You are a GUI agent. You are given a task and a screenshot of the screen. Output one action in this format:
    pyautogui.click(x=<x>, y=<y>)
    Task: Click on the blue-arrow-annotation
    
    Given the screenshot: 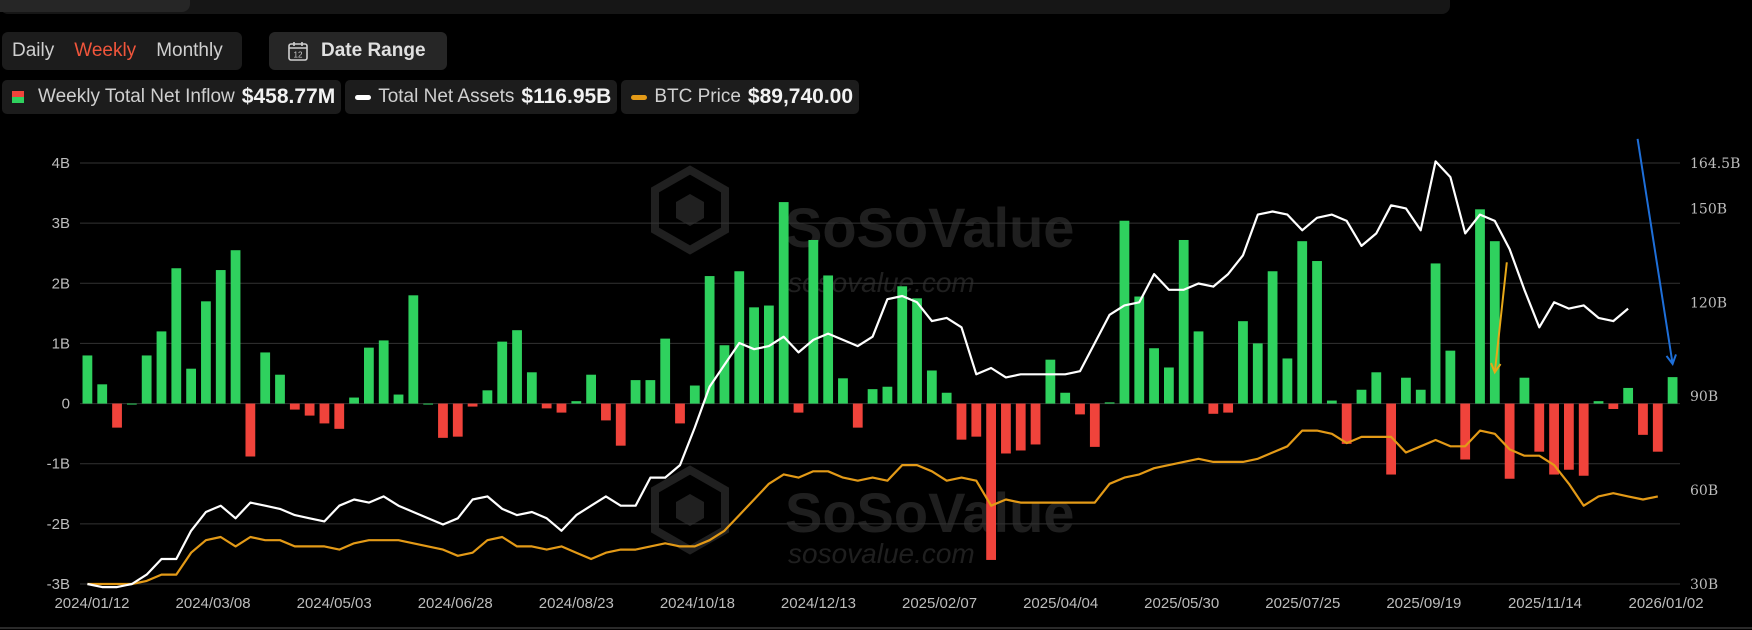 What is the action you would take?
    pyautogui.click(x=1656, y=252)
    